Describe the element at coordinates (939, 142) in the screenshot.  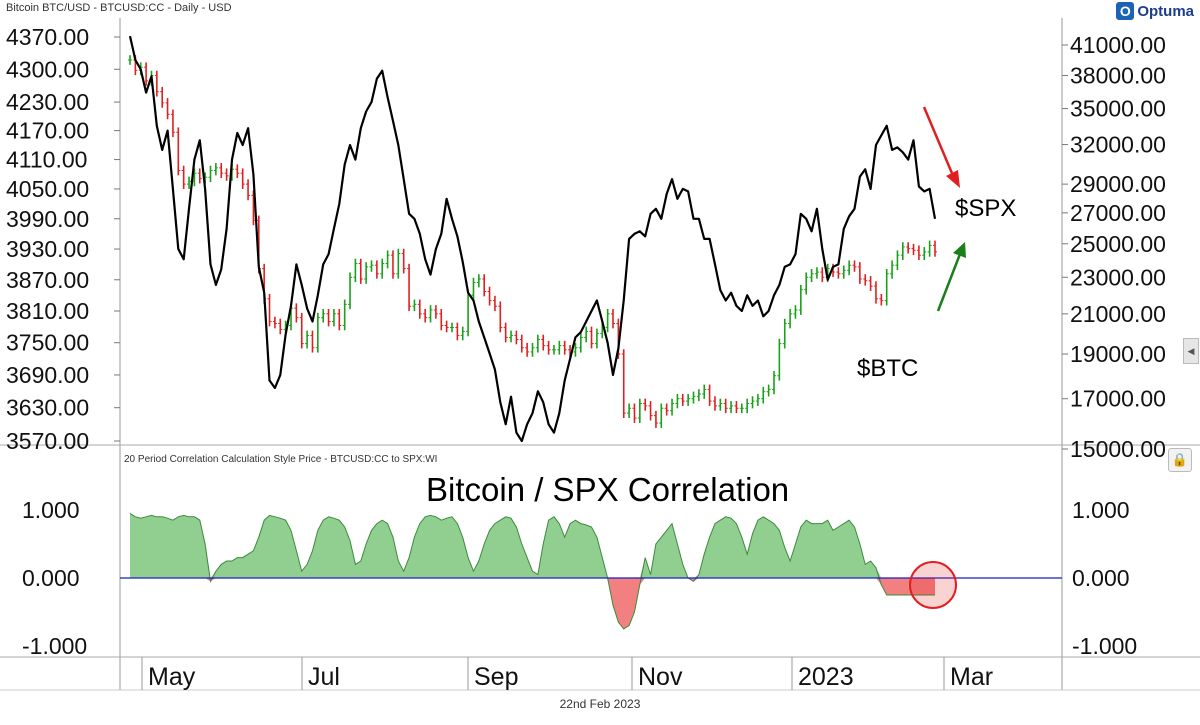
I see `red-arrow-shaft` at that location.